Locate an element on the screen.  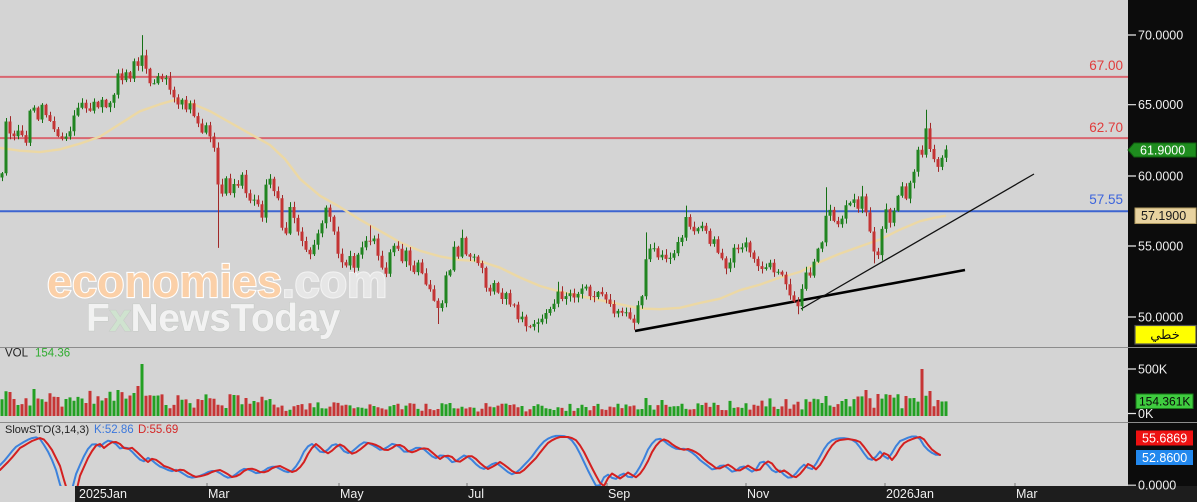
svg-text: 55.6869 is located at coordinates (1164, 439).